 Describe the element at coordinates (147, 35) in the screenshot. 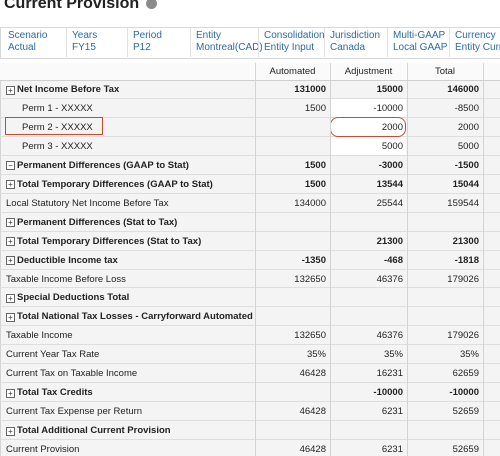

I see `pov-label: Period` at that location.